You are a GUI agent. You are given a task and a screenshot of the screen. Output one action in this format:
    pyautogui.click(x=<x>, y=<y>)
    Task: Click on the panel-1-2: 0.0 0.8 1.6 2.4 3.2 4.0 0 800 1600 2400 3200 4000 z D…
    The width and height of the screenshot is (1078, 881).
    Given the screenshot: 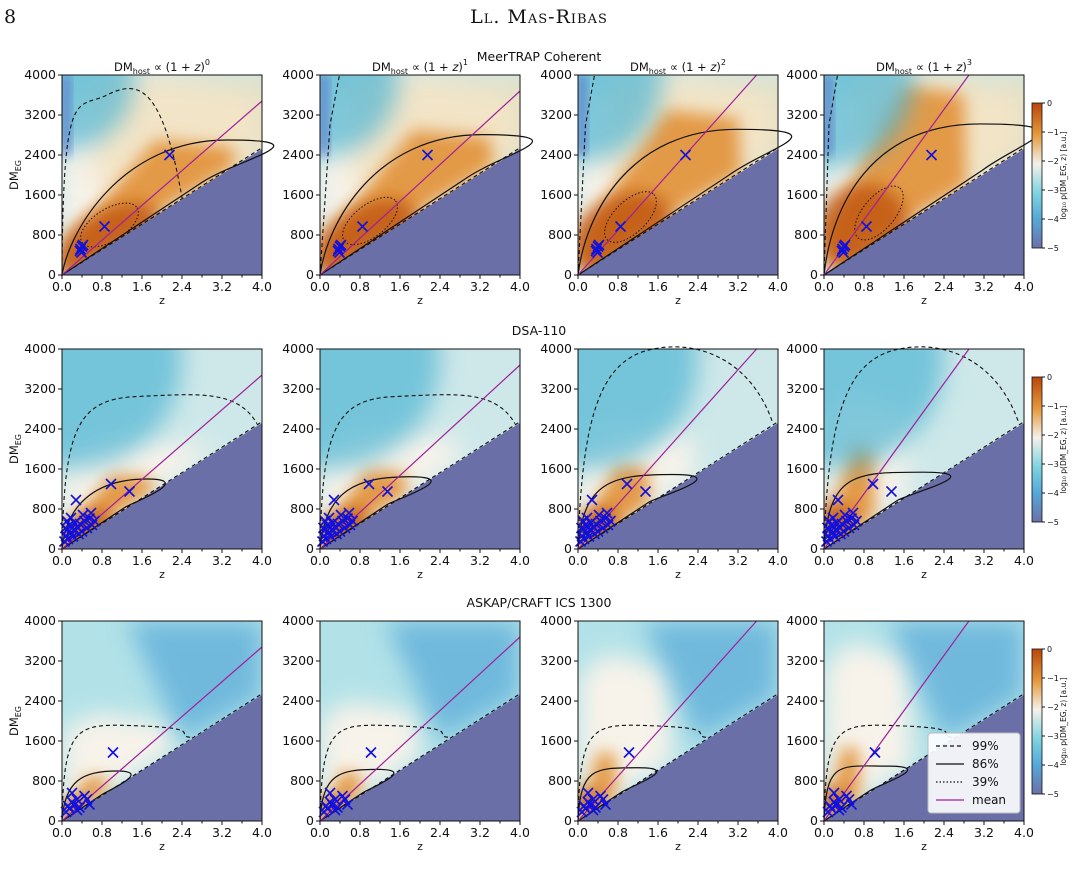 What is the action you would take?
    pyautogui.click(x=407, y=182)
    